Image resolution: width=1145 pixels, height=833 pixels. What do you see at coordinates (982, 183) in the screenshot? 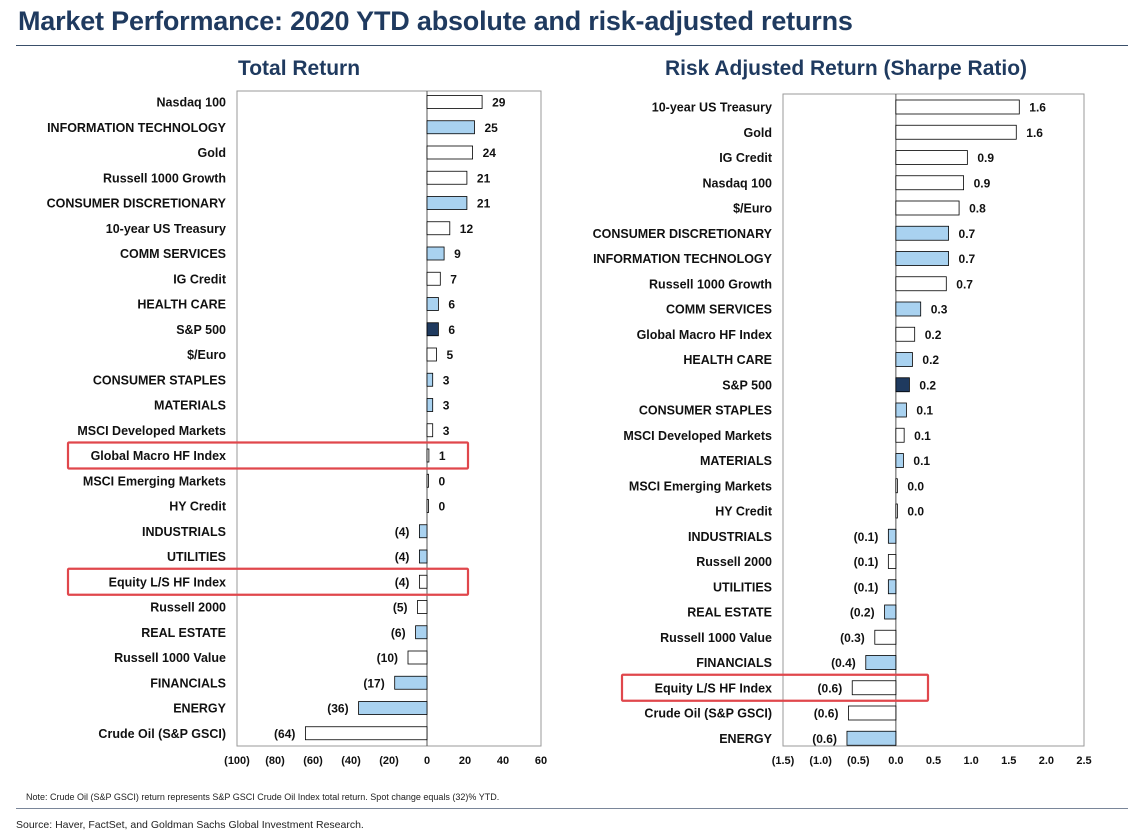
I see `sharpe-value-label: 0.9` at bounding box center [982, 183].